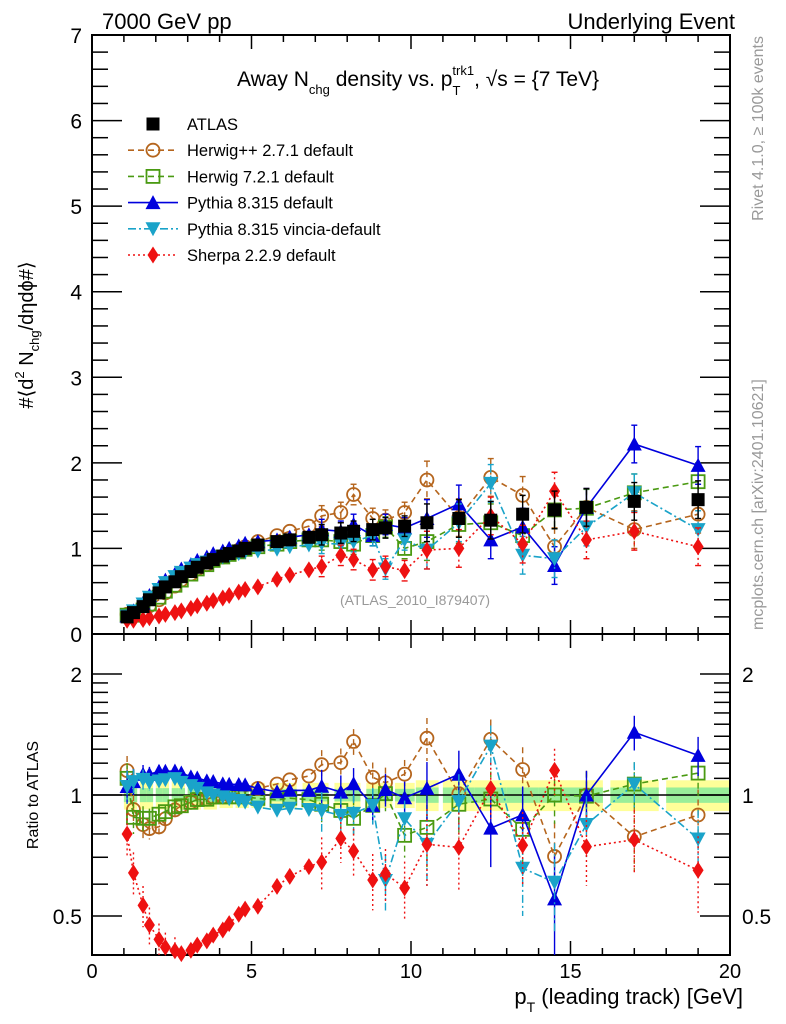 This screenshot has width=786, height=1024. Describe the element at coordinates (167, 21) in the screenshot. I see `header-left: 7000 GeV pp` at that location.